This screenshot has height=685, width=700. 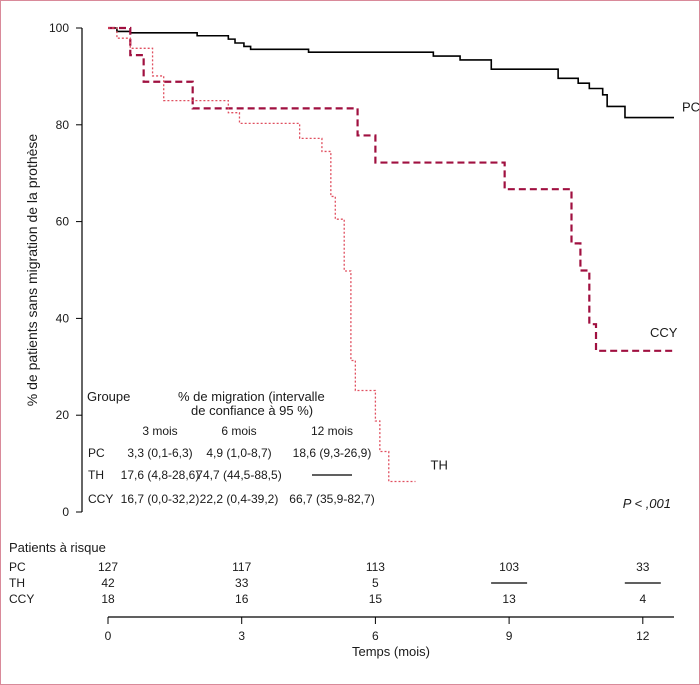 What do you see at coordinates (376, 599) in the screenshot?
I see `at-risk-count: 15` at bounding box center [376, 599].